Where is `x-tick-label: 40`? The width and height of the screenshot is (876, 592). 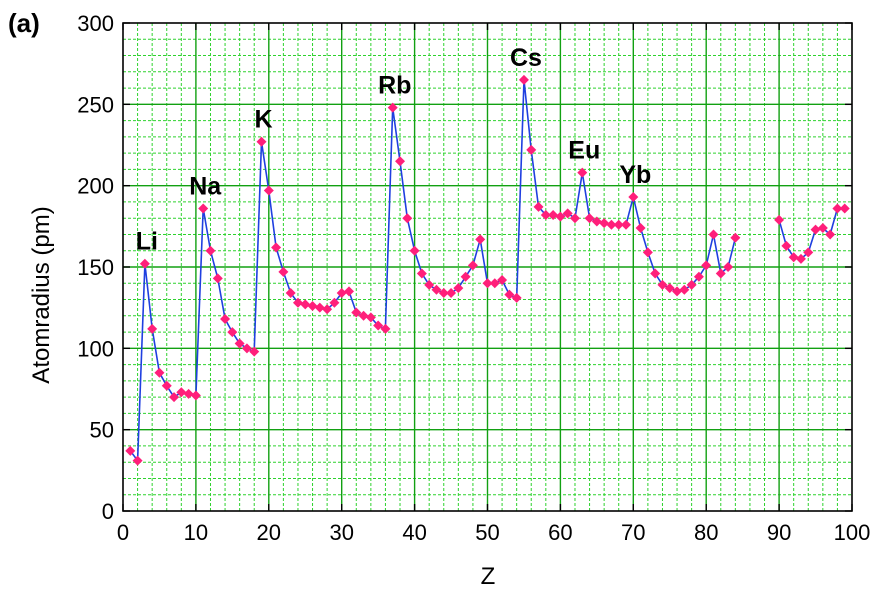 x-tick-label: 40 is located at coordinates (414, 532).